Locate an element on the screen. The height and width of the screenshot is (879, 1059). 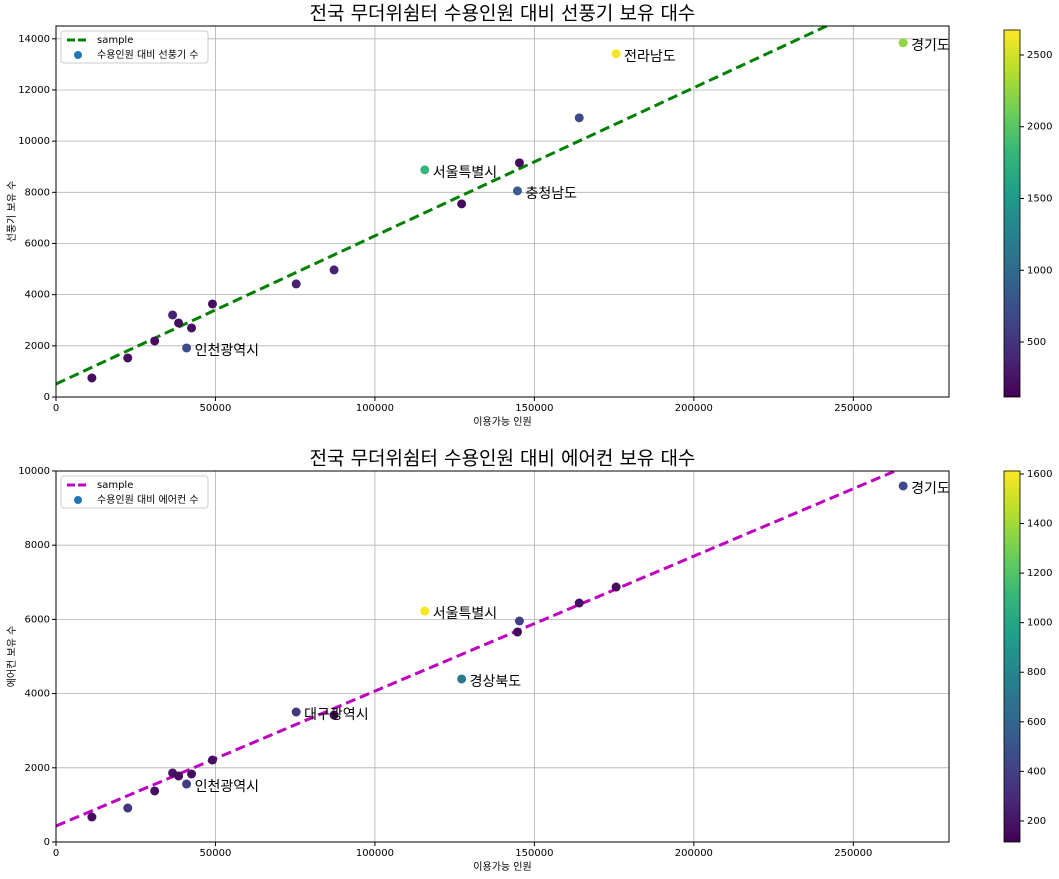
y-tick-label: 14000 is located at coordinates (34, 39).